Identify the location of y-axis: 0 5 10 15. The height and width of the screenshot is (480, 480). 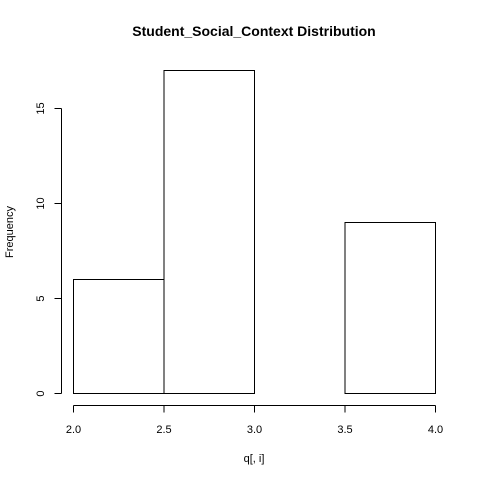
(48, 249).